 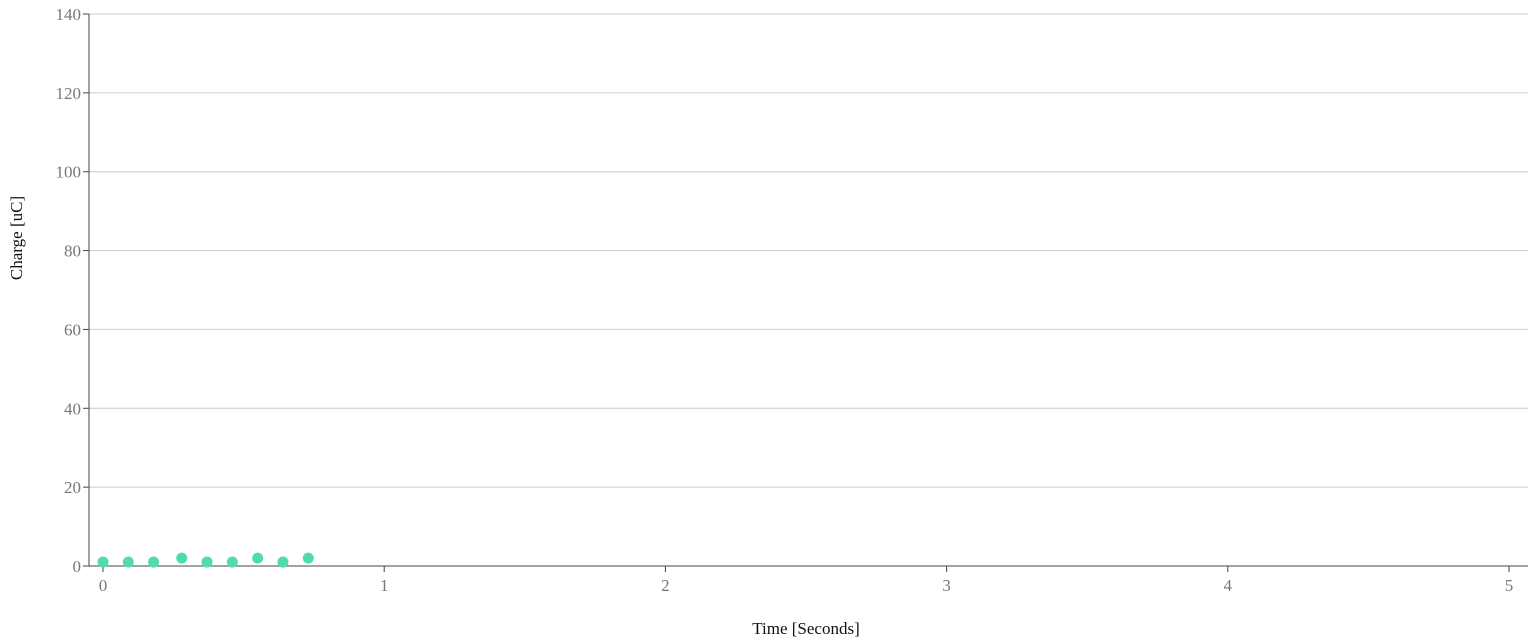 I want to click on y-tick-label: 0, so click(x=77, y=566).